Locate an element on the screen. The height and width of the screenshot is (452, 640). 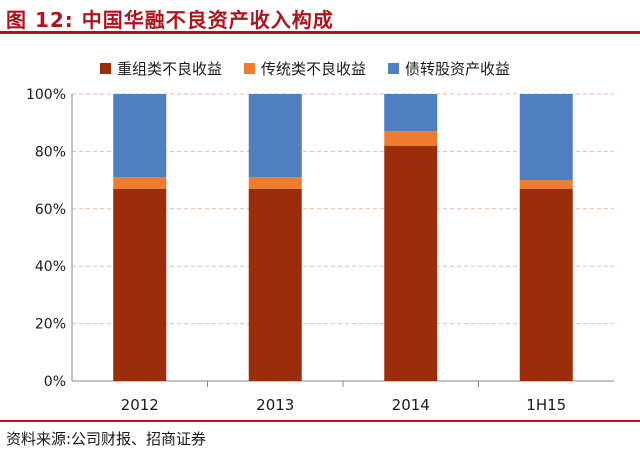
y-tick-label: 20% is located at coordinates (50, 325).